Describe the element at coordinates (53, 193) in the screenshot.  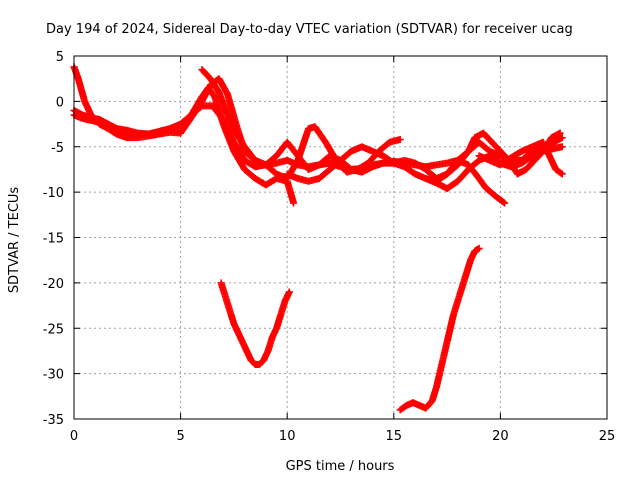
I see `y-tick-label: -10` at that location.